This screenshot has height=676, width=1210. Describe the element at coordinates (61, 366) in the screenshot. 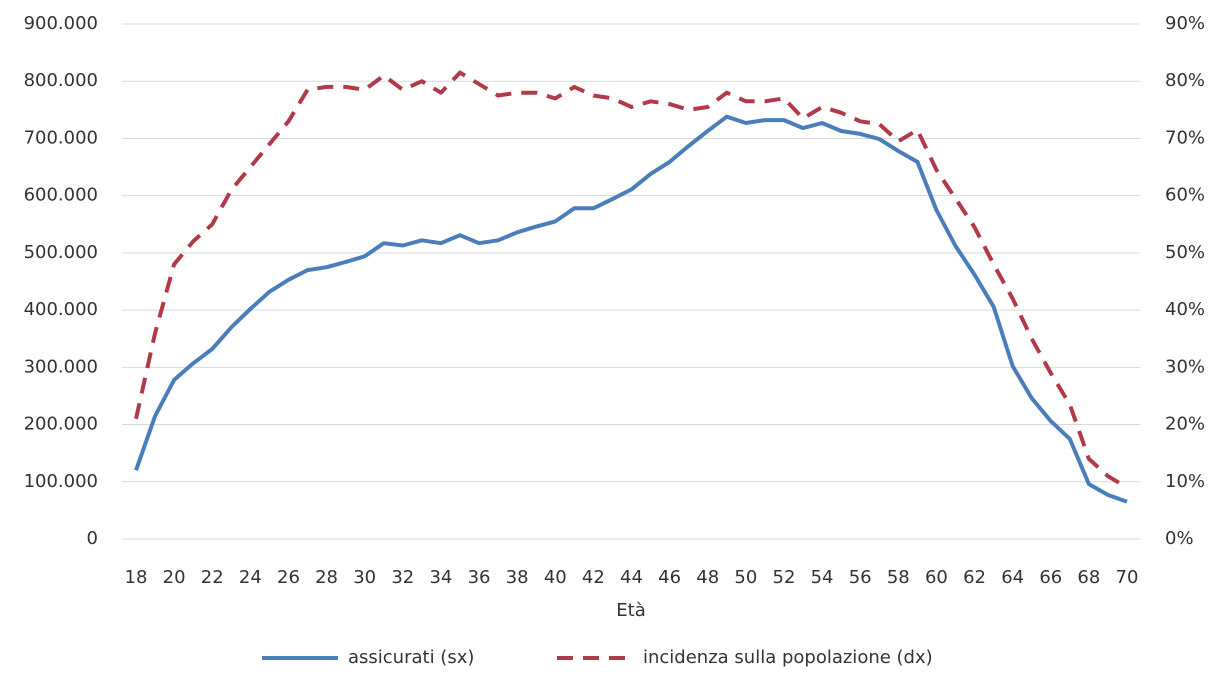

I see `y-tick-label: 300.000` at that location.